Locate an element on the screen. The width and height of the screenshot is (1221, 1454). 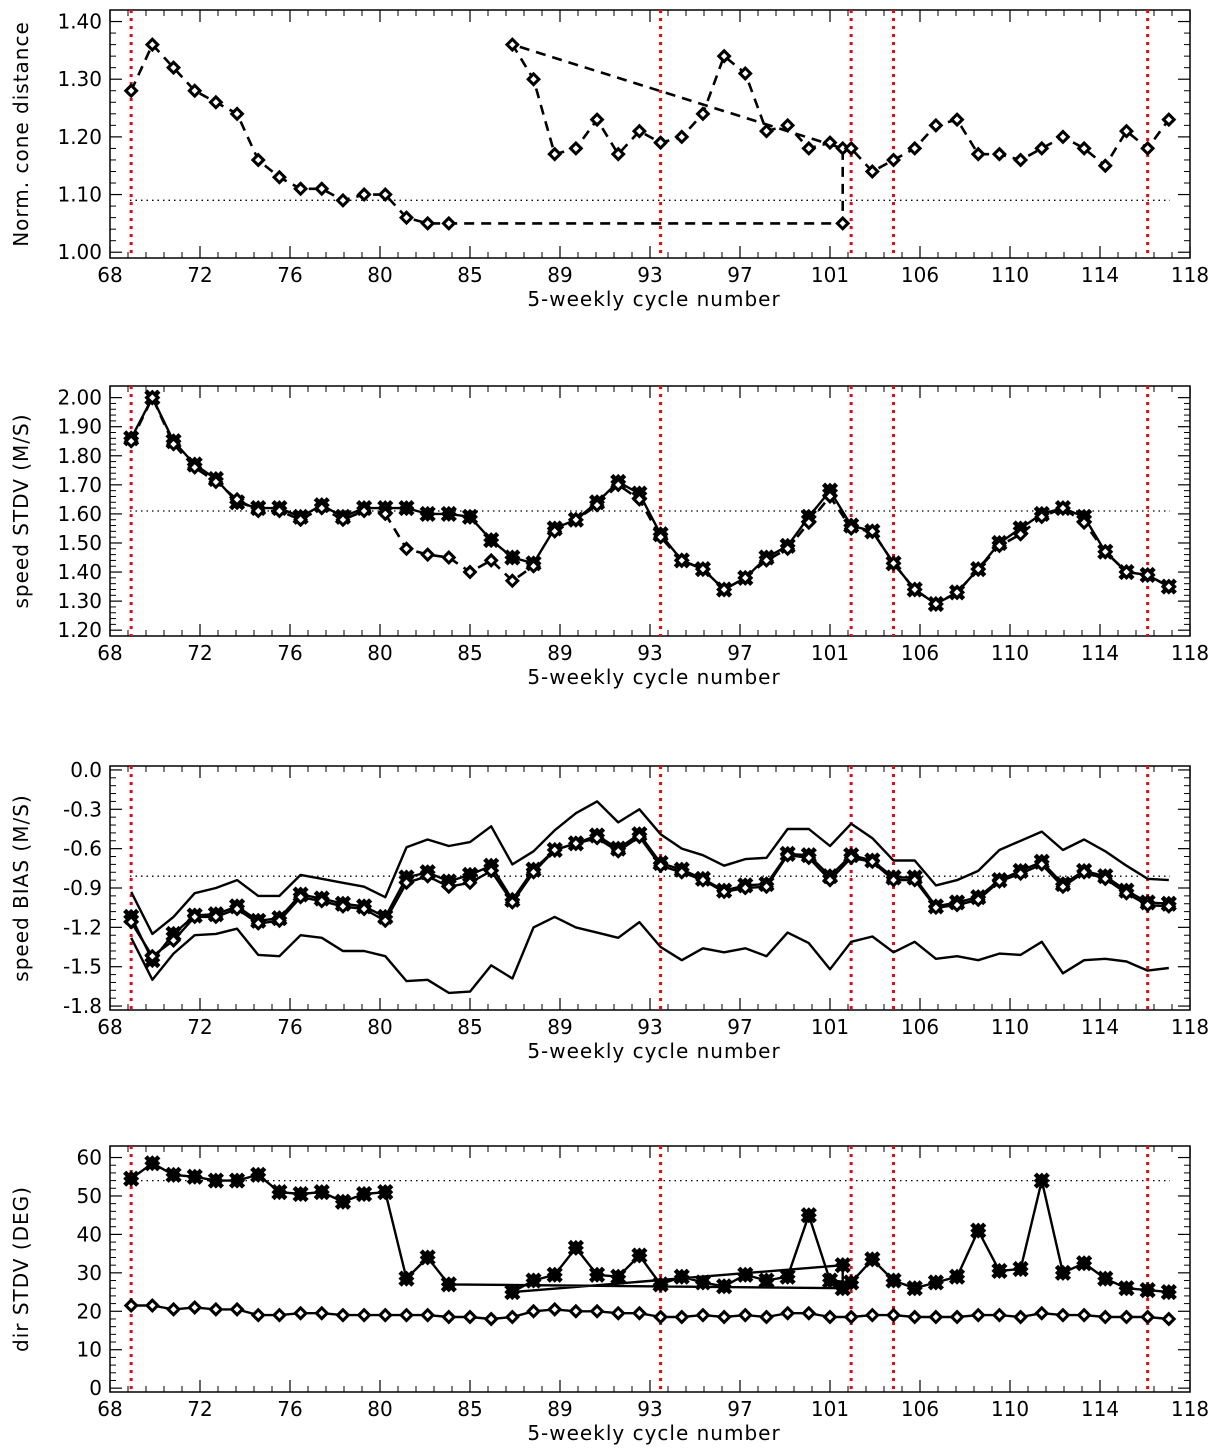
x-tick-label: 106 is located at coordinates (920, 1027).